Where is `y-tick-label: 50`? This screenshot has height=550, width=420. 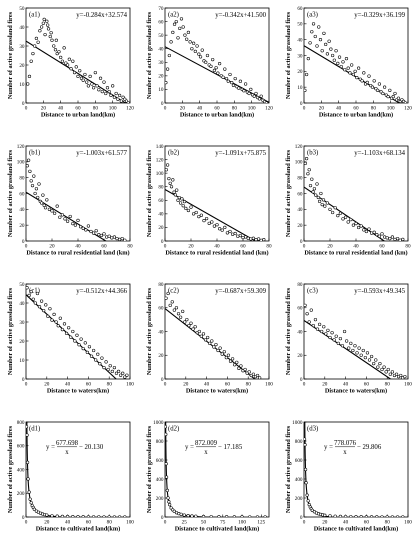 y-tick-label: 50 is located at coordinates (300, 25).